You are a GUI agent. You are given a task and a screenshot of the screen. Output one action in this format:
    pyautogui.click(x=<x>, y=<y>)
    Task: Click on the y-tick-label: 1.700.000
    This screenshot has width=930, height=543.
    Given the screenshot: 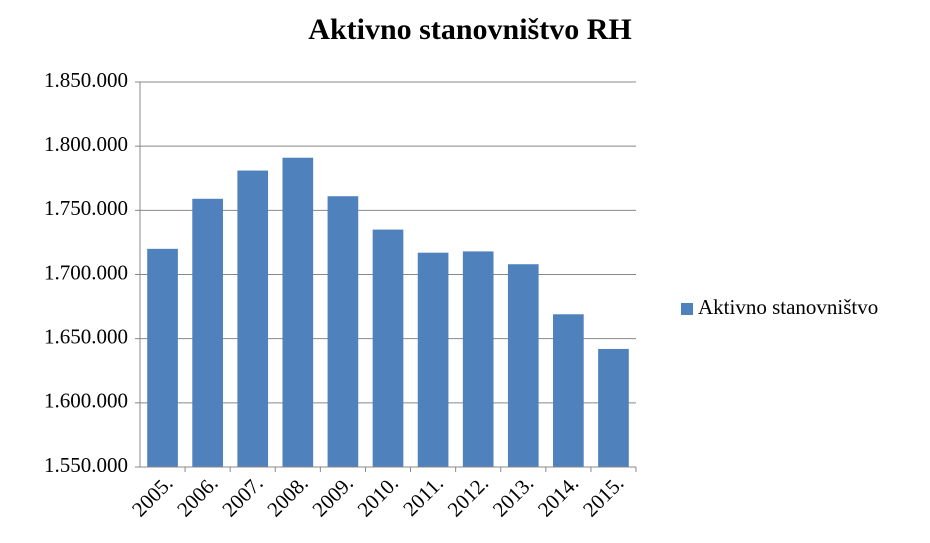 What is the action you would take?
    pyautogui.click(x=86, y=272)
    